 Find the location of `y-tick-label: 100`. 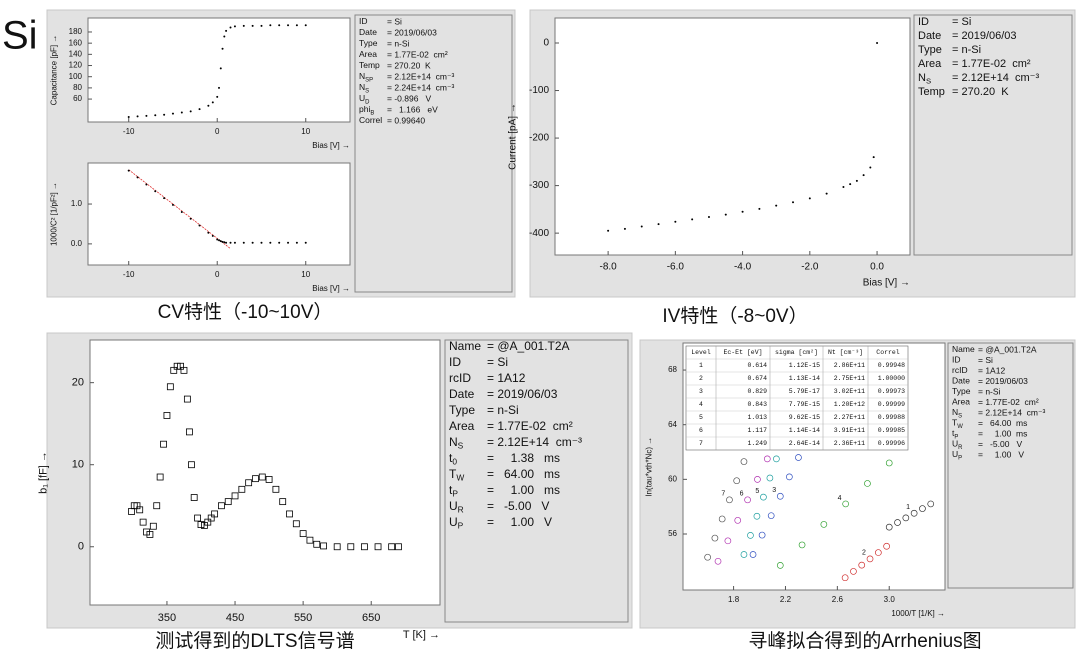

y-tick-label: 100 is located at coordinates (76, 76).